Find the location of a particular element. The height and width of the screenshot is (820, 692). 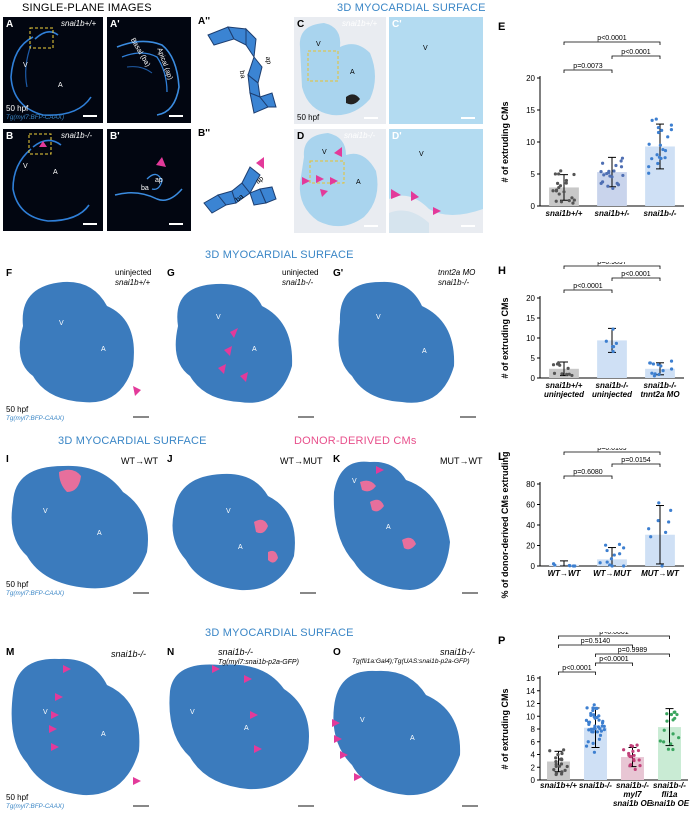

panel-c-genotype: snai1b+/+ is located at coordinates (360, 23).